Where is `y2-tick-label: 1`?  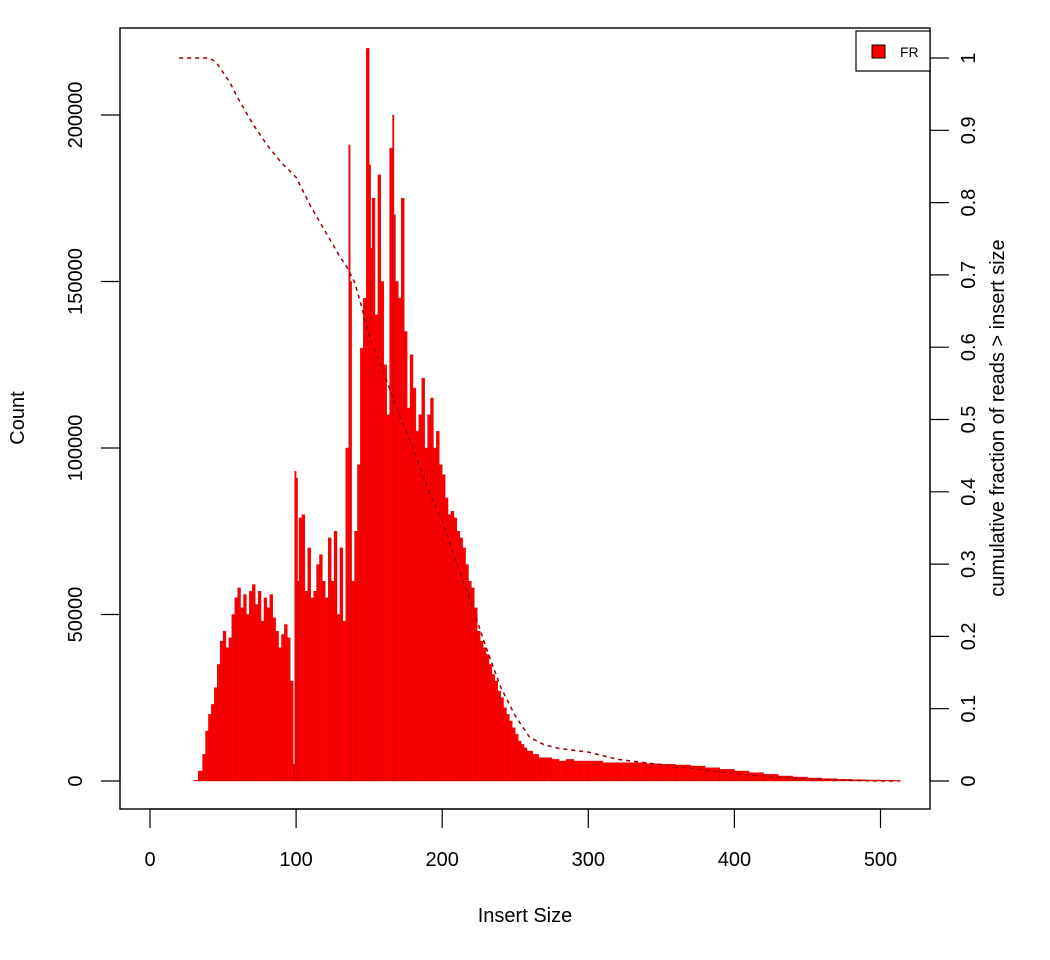 y2-tick-label: 1 is located at coordinates (969, 57).